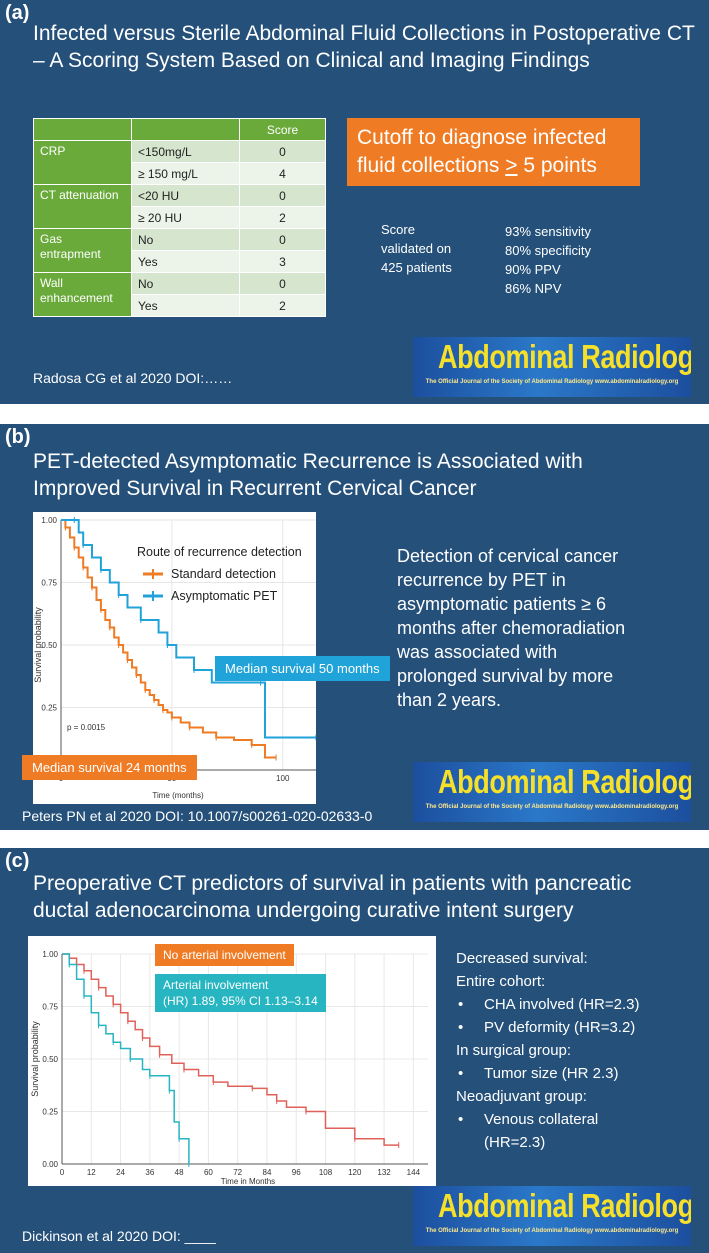 This screenshot has height=1253, width=709. I want to click on panel-tag: (a), so click(17, 13).